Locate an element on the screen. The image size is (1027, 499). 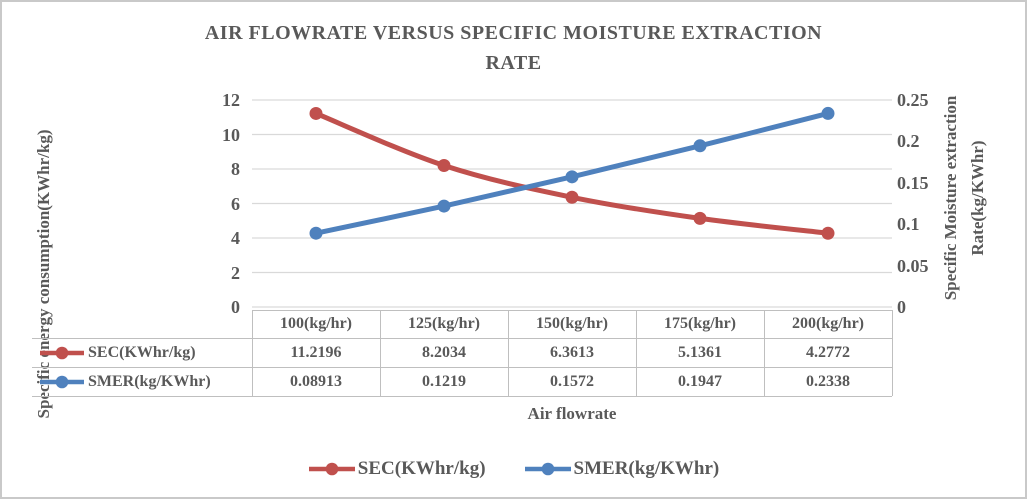
table-header-cell: 100(kg/hr) is located at coordinates (316, 323).